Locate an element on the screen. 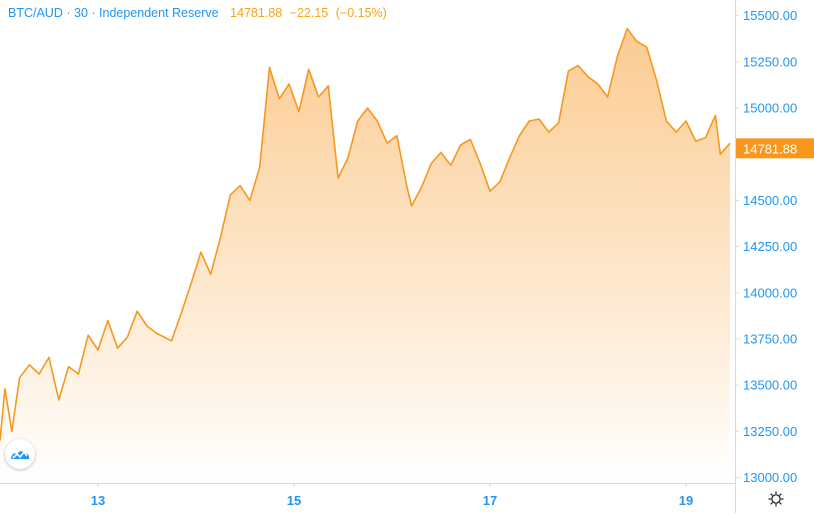 Image resolution: width=814 pixels, height=514 pixels. y-tick-label: 13500.00 is located at coordinates (770, 385).